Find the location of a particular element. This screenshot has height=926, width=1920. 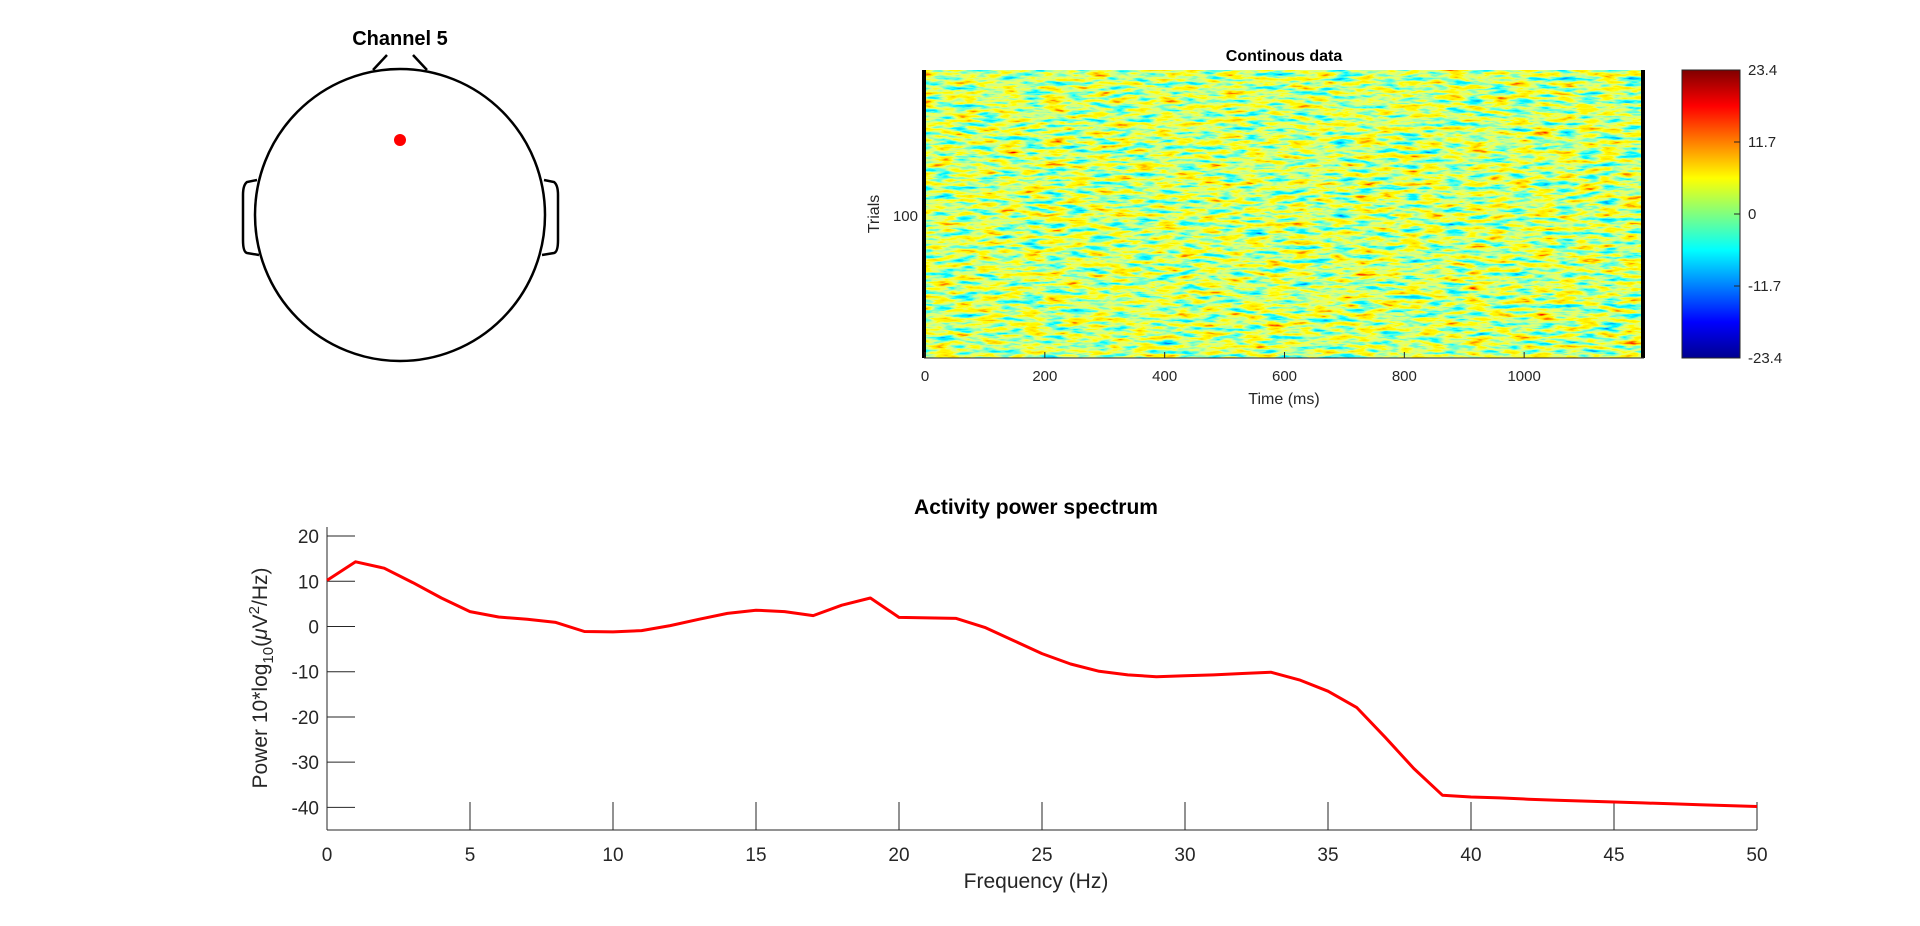

image-plot-xlabel: Time (ms) is located at coordinates (1283, 399).